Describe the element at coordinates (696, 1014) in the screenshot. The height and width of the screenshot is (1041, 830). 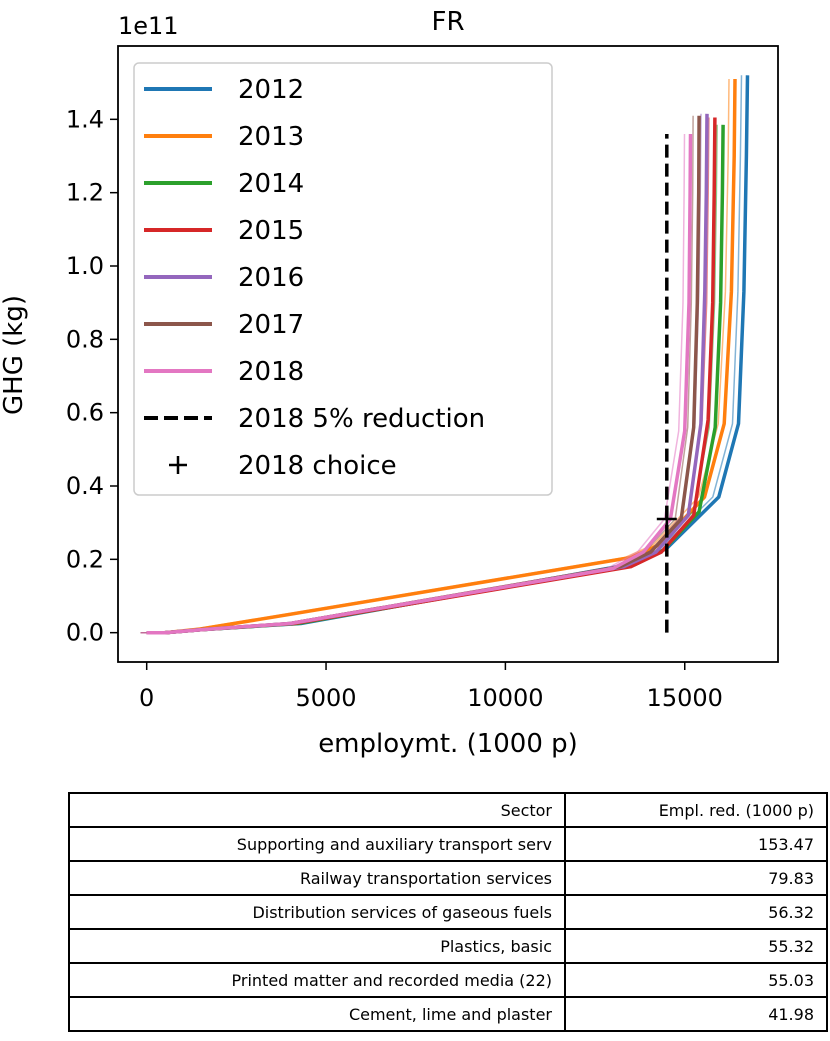
I see `cell-empl-red: 41.98` at that location.